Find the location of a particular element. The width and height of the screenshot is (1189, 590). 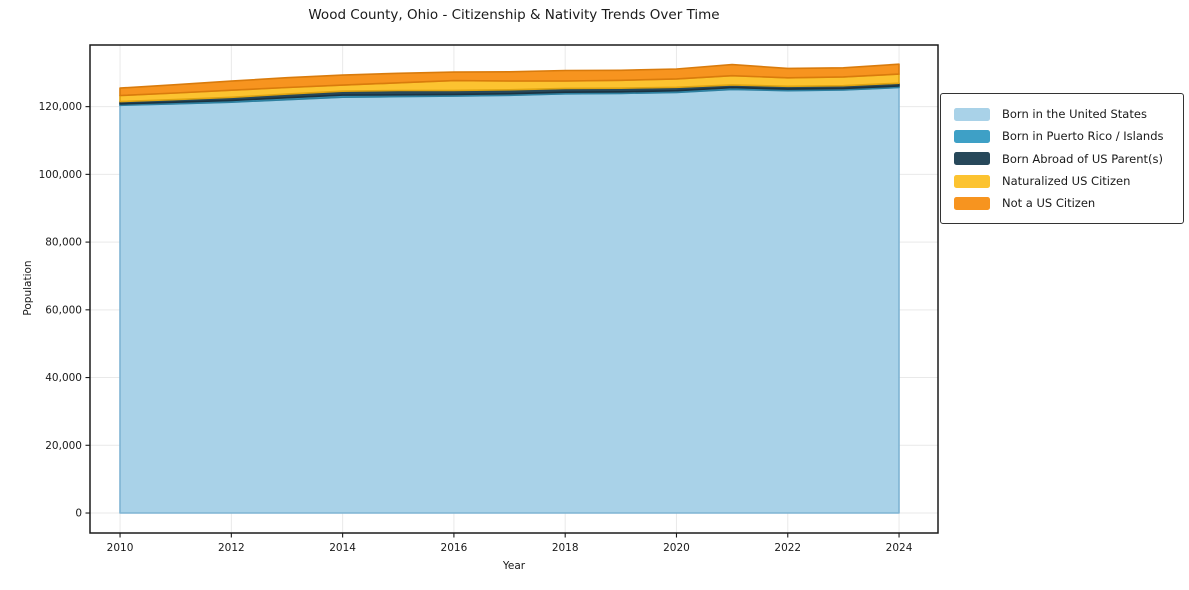

y-tick-label: 80,000 is located at coordinates (63, 243).